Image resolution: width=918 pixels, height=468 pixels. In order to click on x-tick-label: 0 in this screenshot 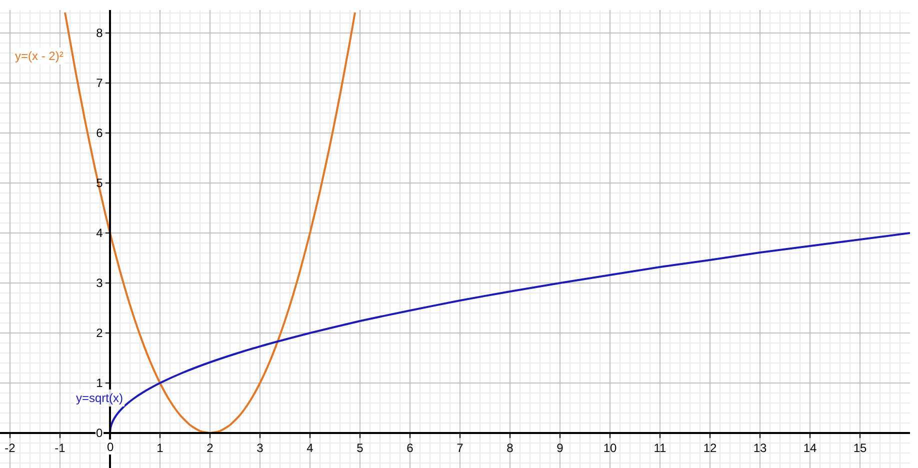, I will do `click(110, 447)`.